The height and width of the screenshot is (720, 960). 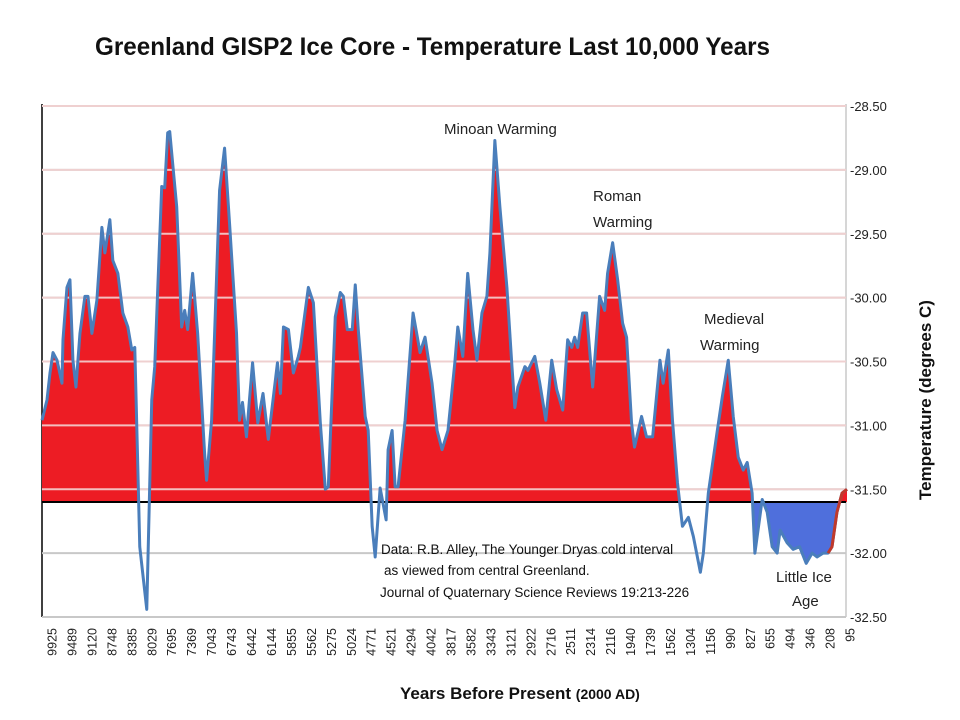 What do you see at coordinates (152, 642) in the screenshot?
I see `x-tick-label: 8029` at bounding box center [152, 642].